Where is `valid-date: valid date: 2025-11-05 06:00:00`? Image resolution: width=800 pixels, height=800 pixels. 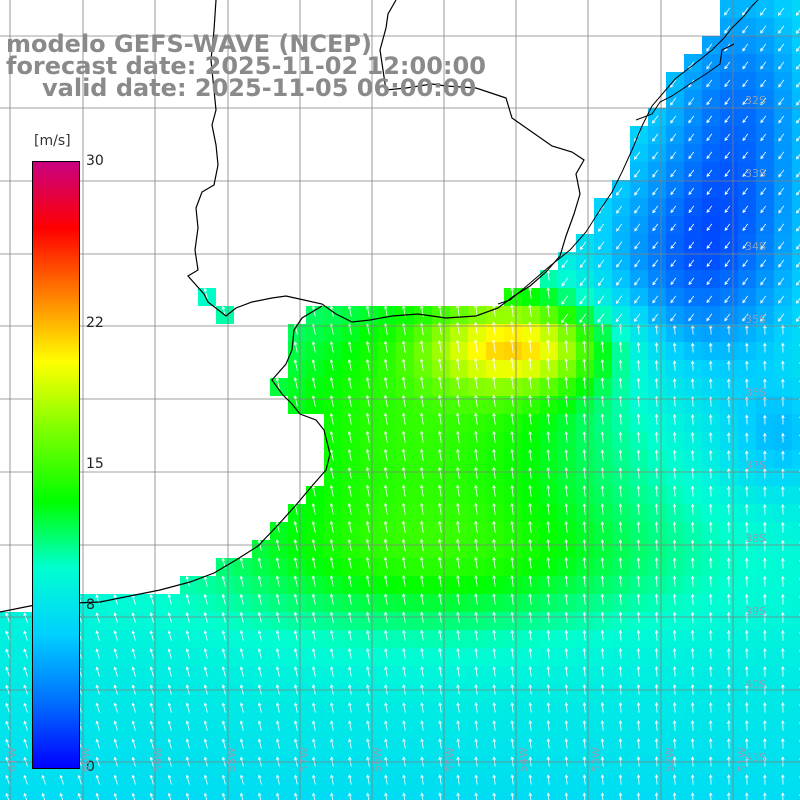
valid-date: valid date: 2025-11-05 06:00:00 is located at coordinates (259, 88).